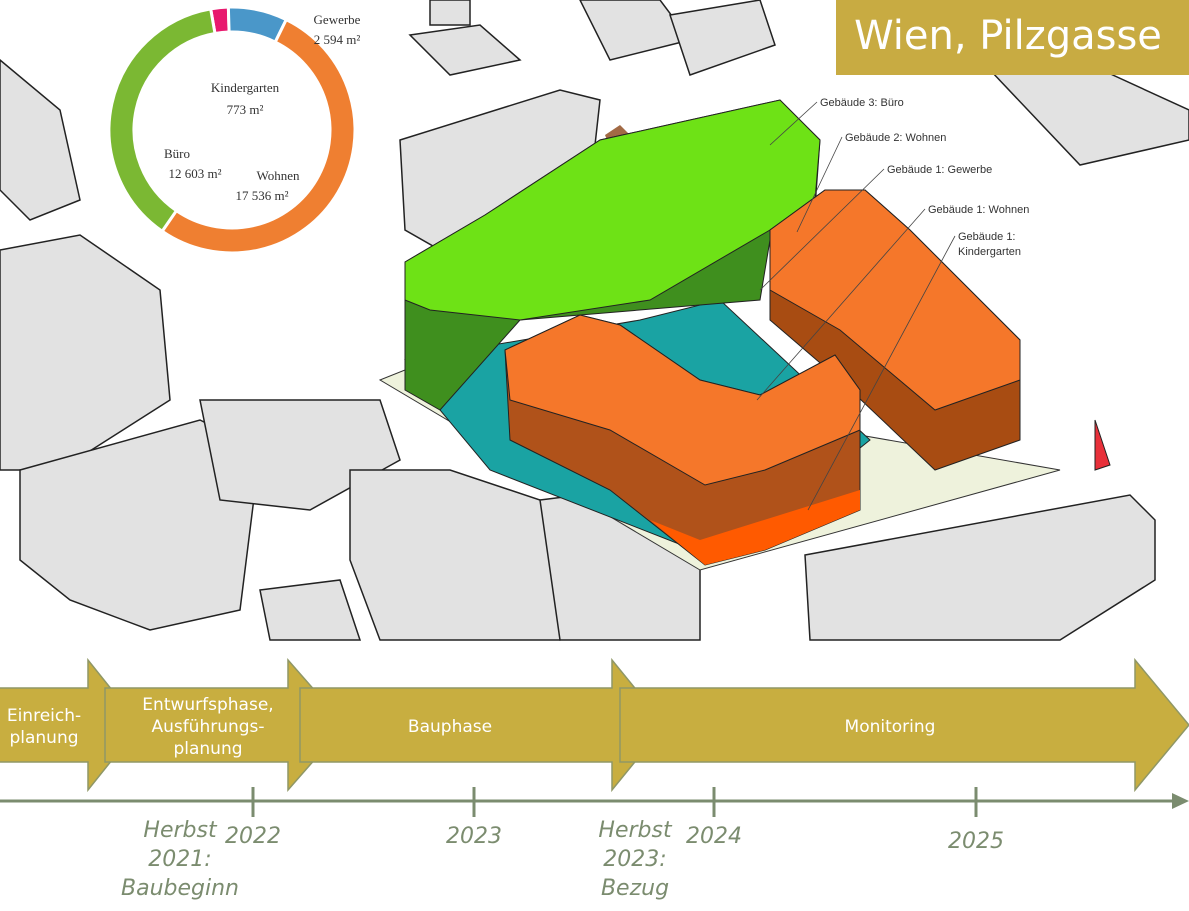 The image size is (1189, 911). I want to click on phase-label-line: Ausführungs-, so click(207, 727).